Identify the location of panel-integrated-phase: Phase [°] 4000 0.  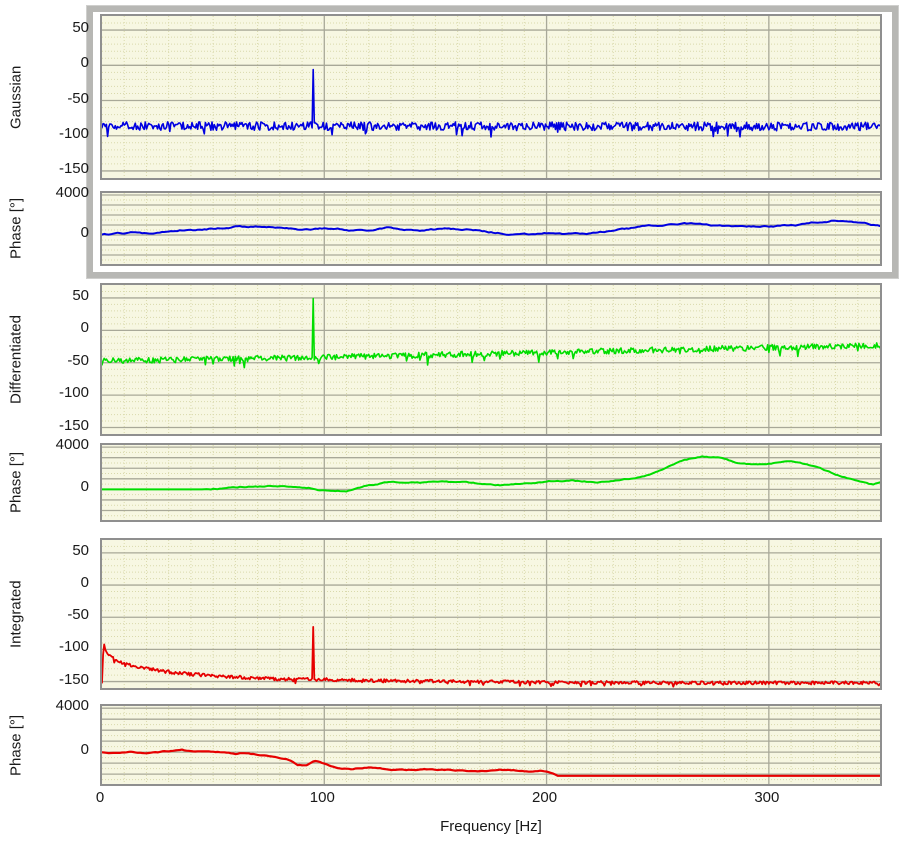
(451, 741).